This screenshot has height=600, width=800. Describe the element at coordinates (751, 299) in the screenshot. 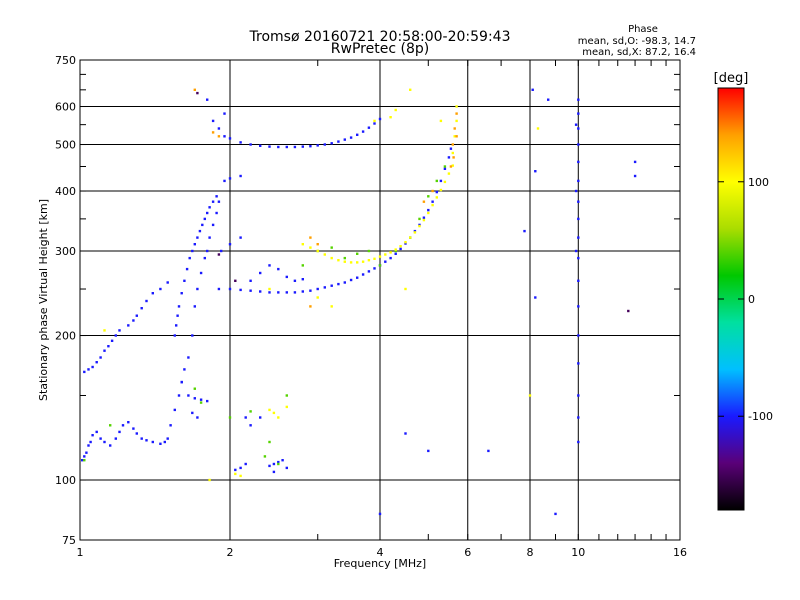

I see `colorbar-tick-label: 0` at that location.